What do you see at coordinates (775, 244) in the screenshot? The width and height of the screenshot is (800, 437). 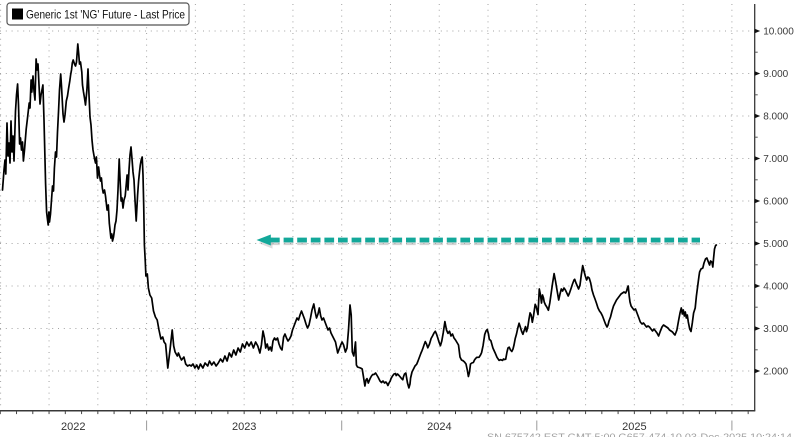 I see `svg-text: 5.000` at bounding box center [775, 244].